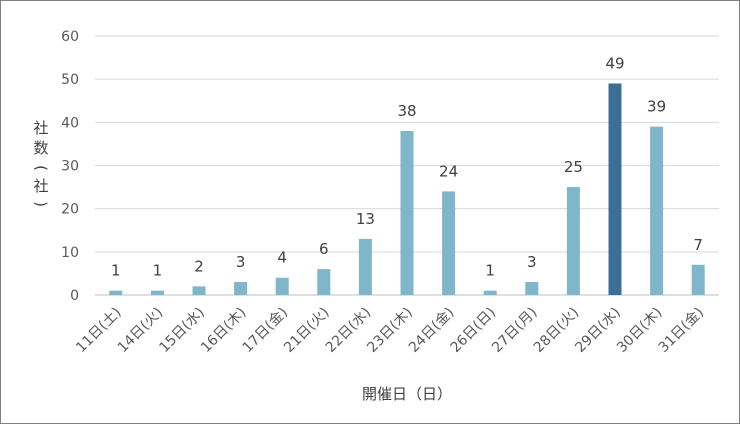 The height and width of the screenshot is (424, 740). Describe the element at coordinates (407, 394) in the screenshot. I see `x-axis-title: 開催日（日）` at that location.